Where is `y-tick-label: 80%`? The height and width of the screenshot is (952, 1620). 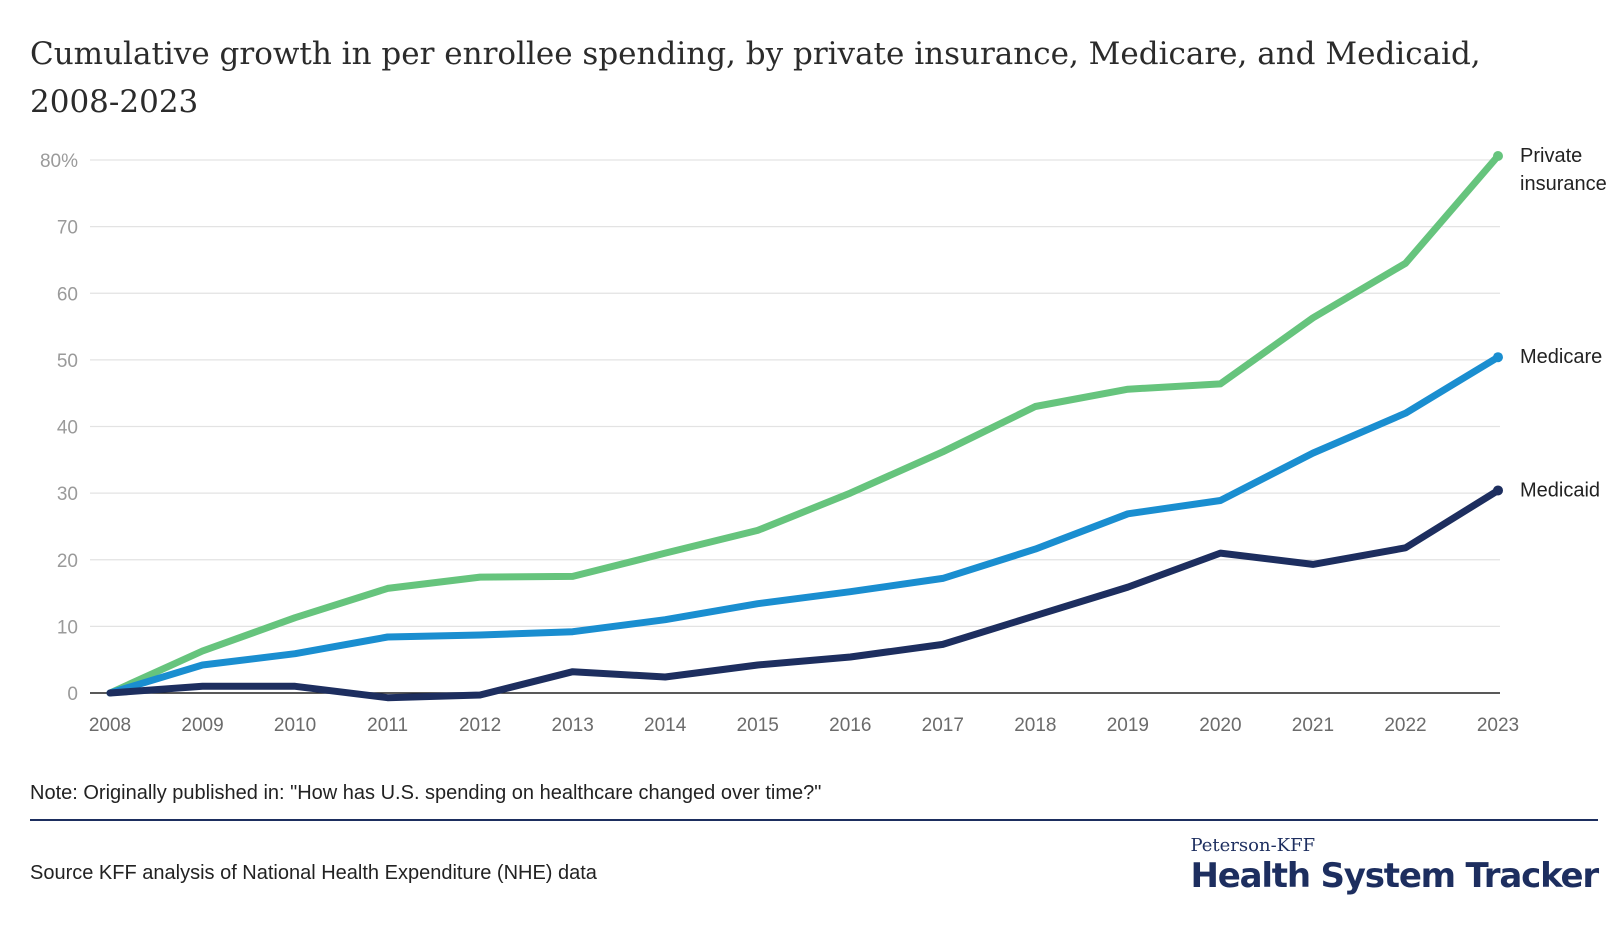
y-tick-label: 80% is located at coordinates (59, 161).